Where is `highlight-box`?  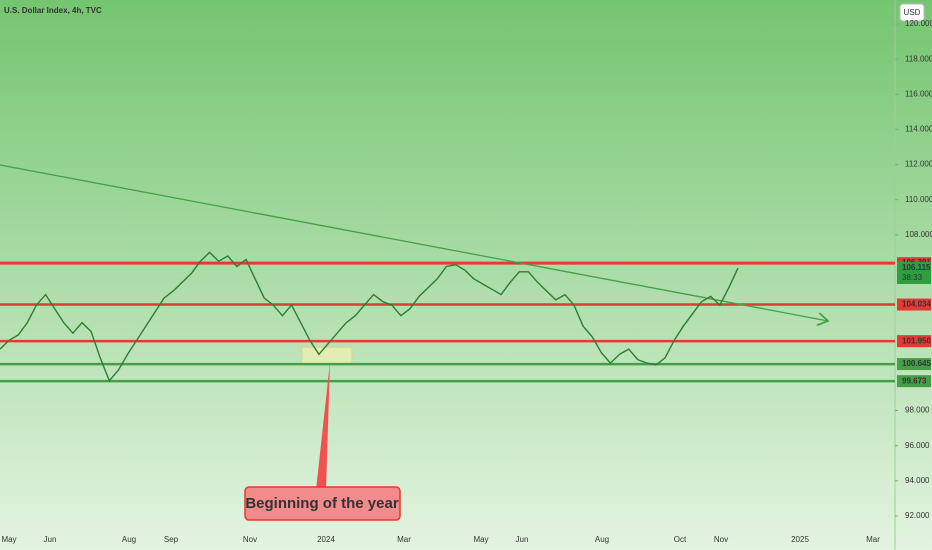 highlight-box is located at coordinates (327, 355).